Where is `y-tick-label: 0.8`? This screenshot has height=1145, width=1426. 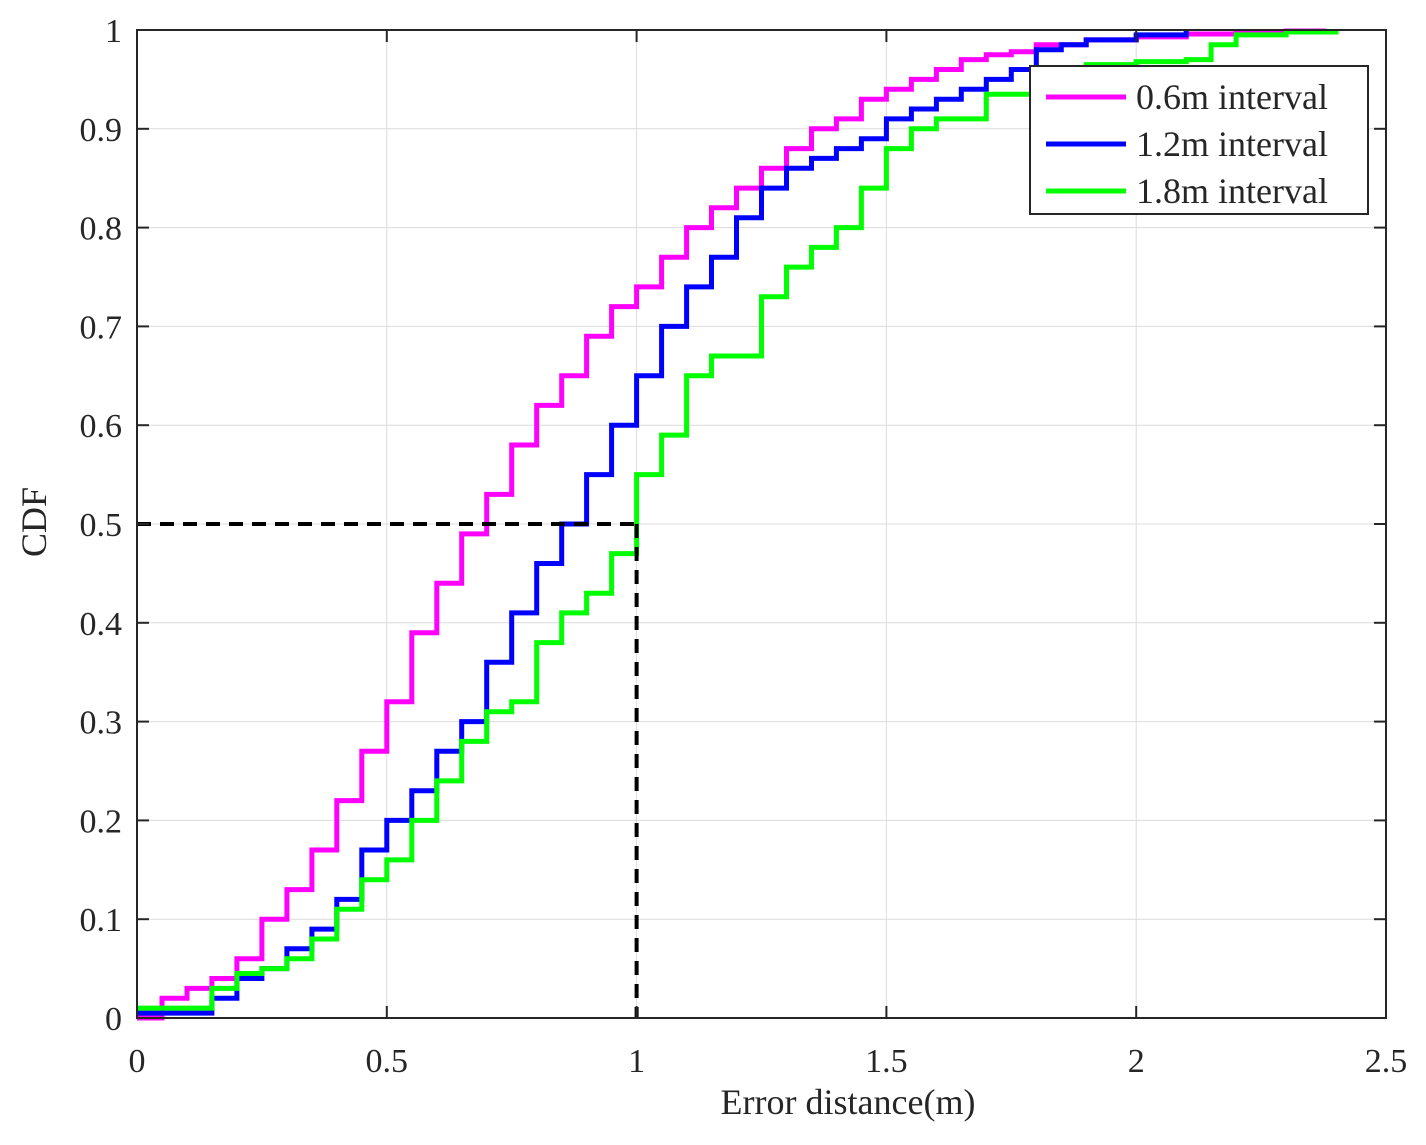 y-tick-label: 0.8 is located at coordinates (101, 229).